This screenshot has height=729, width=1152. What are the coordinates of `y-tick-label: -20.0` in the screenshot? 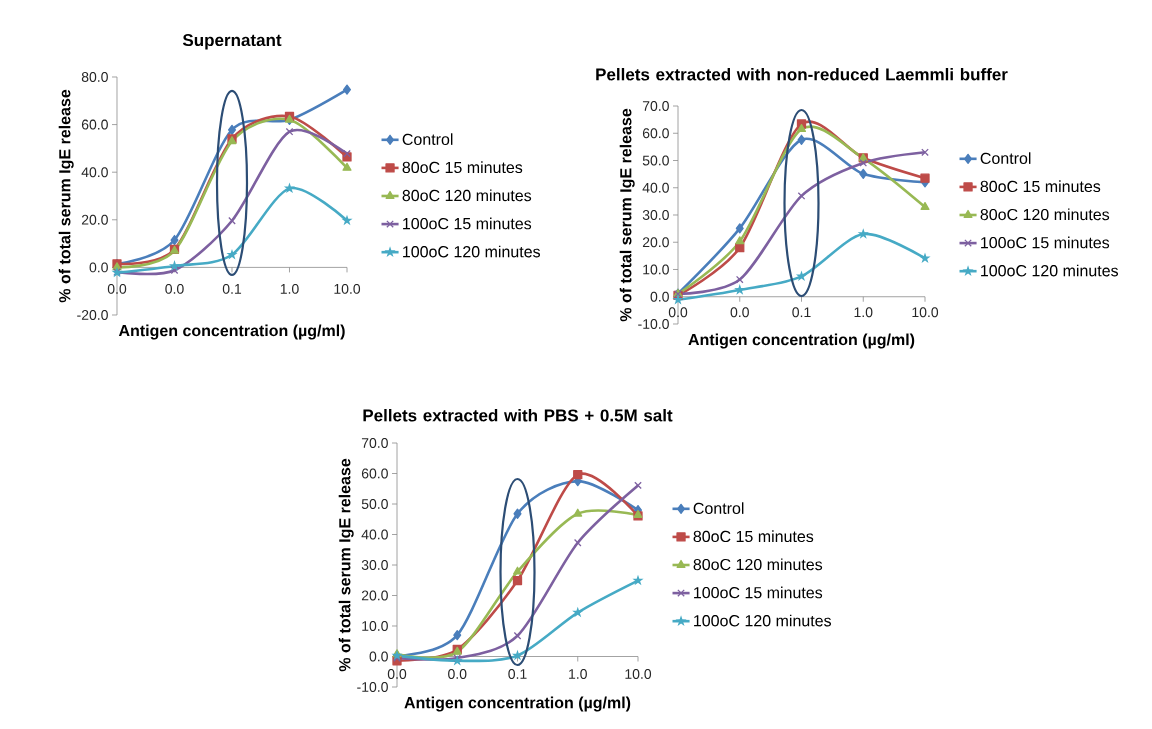 It's located at (92, 315).